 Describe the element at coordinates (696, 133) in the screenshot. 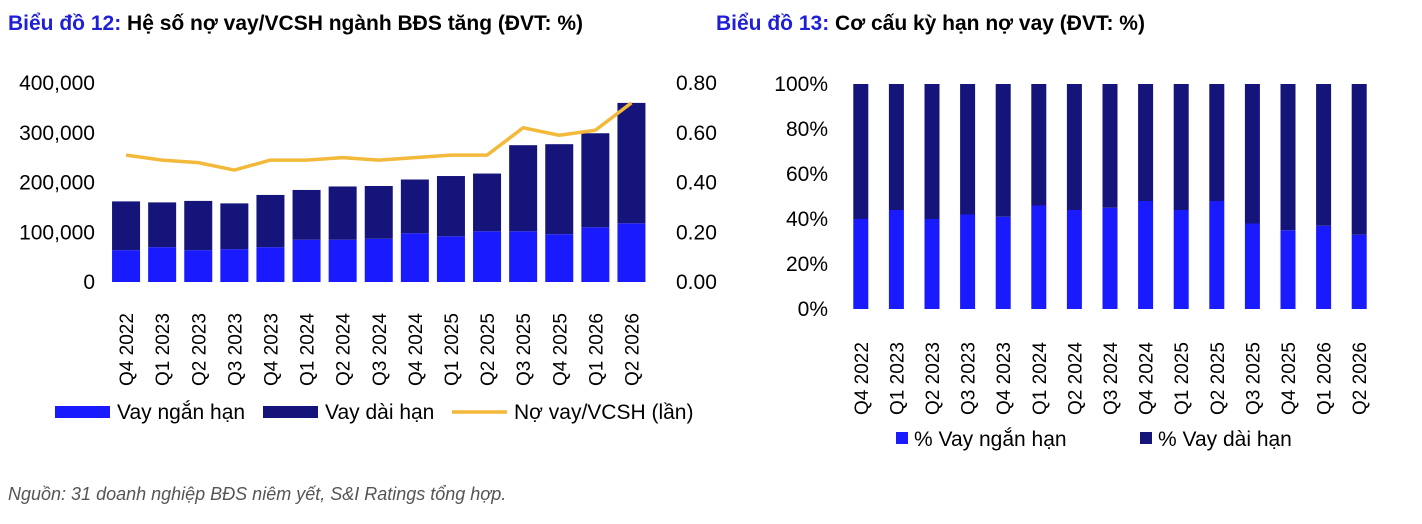

I see `y-right-tick-label: 0.60` at that location.